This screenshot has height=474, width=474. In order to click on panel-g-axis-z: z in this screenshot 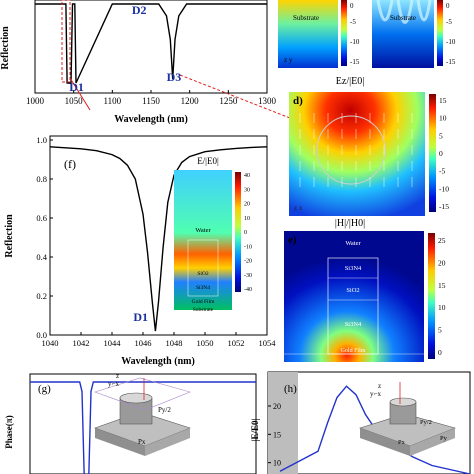, I will do `click(117, 376)`.